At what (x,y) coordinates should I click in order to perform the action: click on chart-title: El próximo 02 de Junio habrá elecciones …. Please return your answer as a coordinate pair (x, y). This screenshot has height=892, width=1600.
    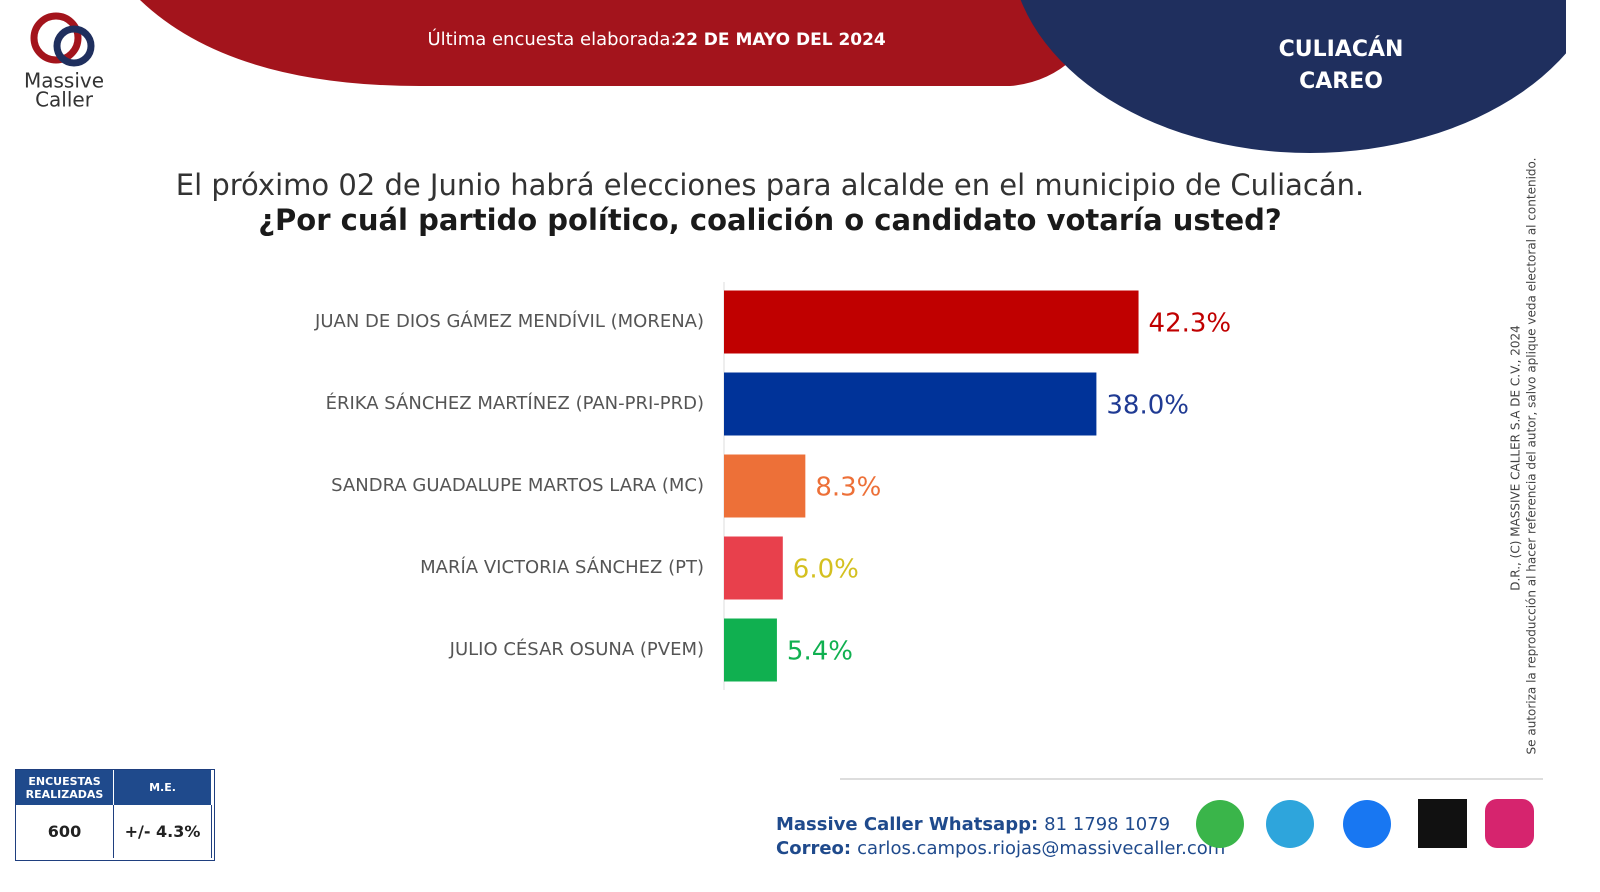
    Looking at the image, I should click on (770, 185).